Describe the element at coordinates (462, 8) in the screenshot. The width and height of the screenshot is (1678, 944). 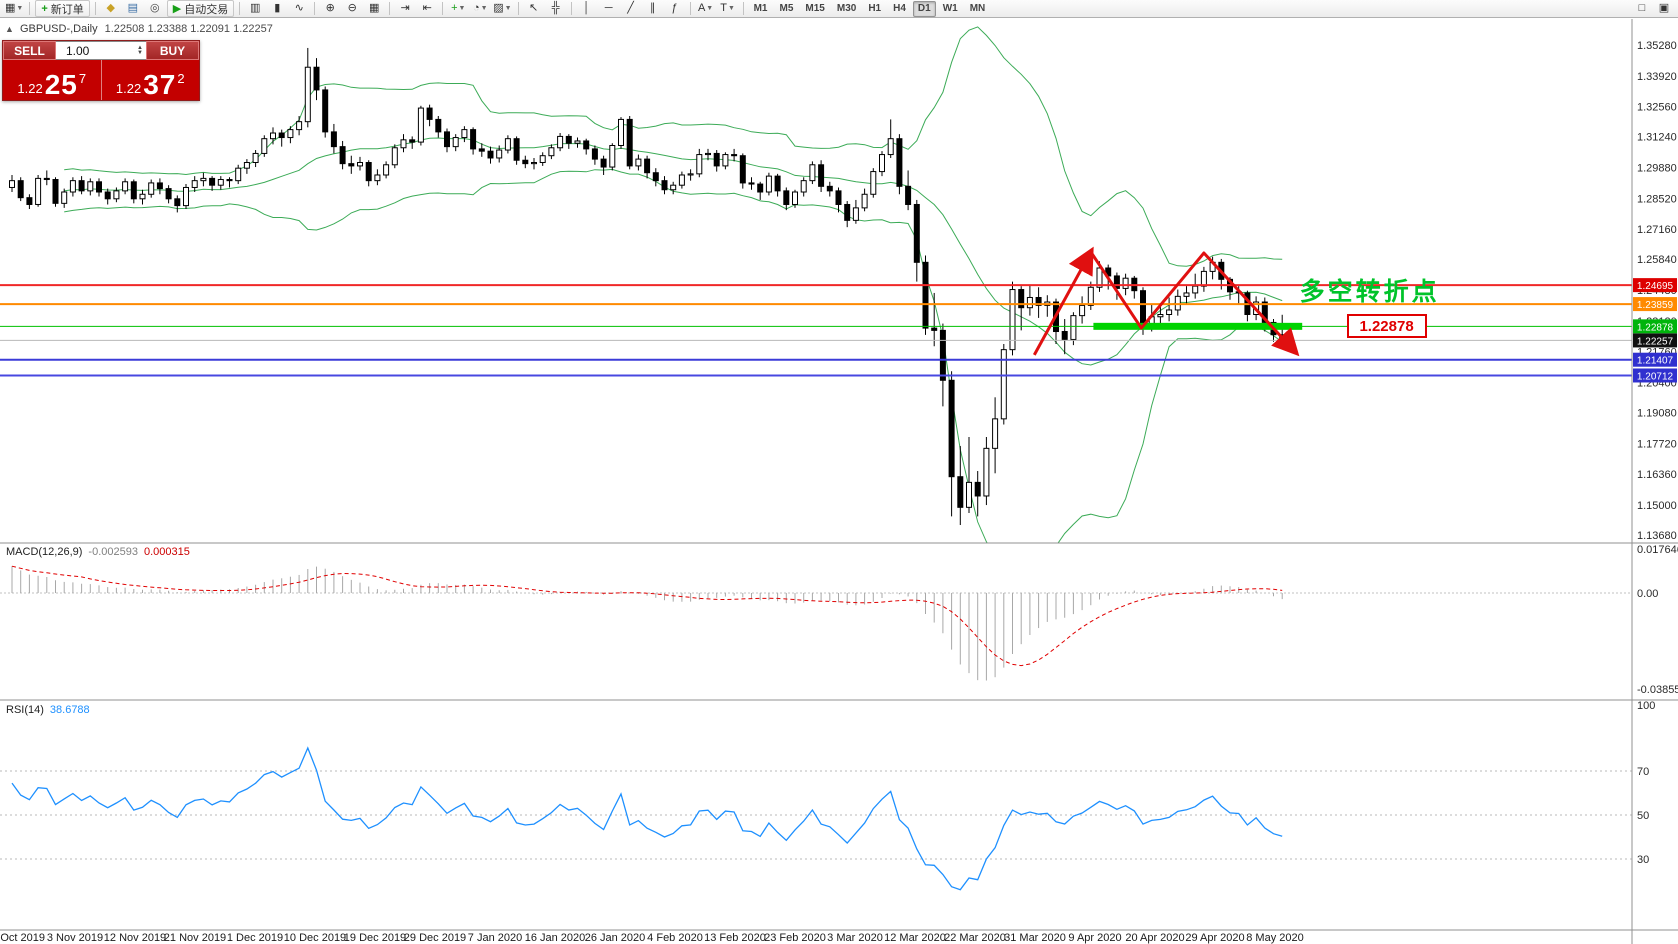
I see `indicators-dropdown-icon: ▼` at that location.